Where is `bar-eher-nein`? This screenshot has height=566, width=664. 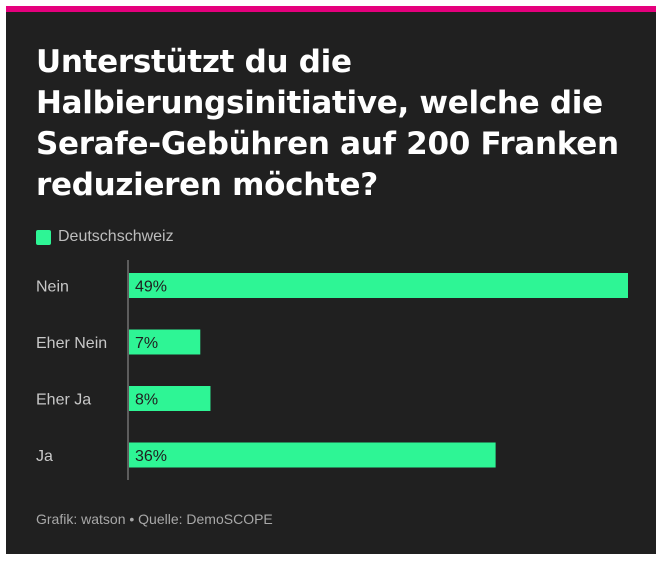 bar-eher-nein is located at coordinates (165, 342).